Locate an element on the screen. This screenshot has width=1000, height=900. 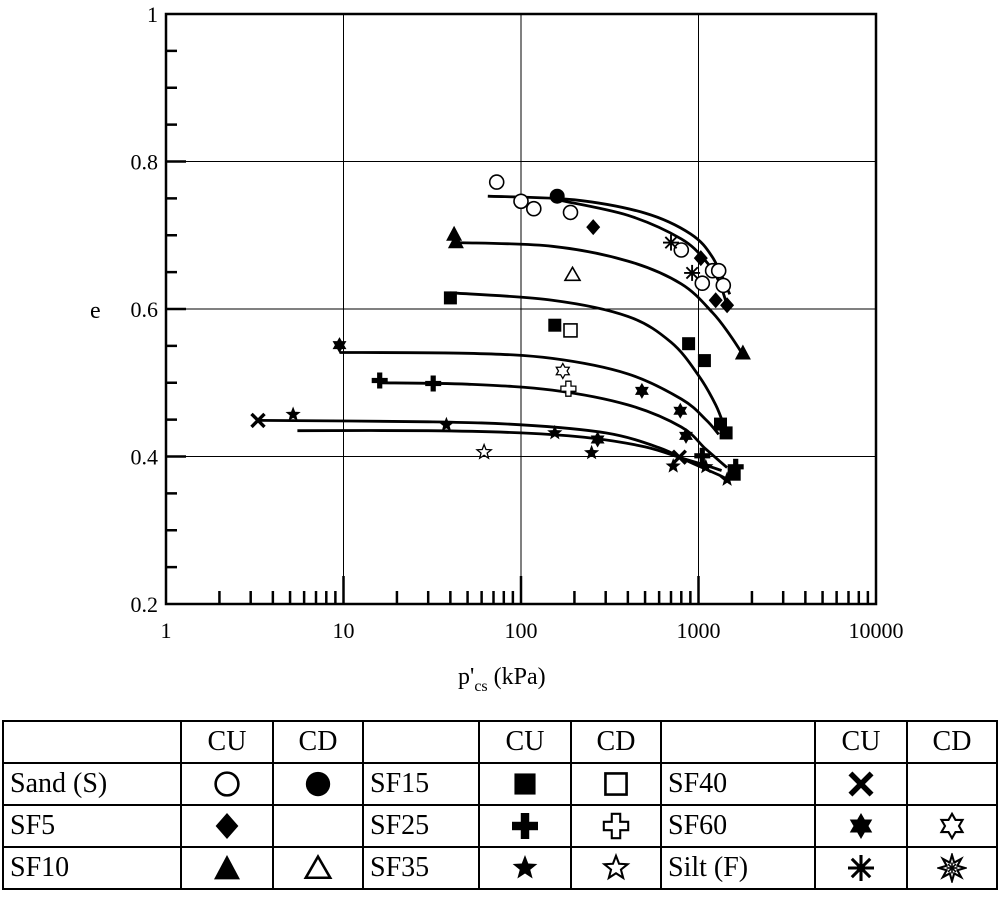
legend-marker-triangle-filled is located at coordinates (227, 867).